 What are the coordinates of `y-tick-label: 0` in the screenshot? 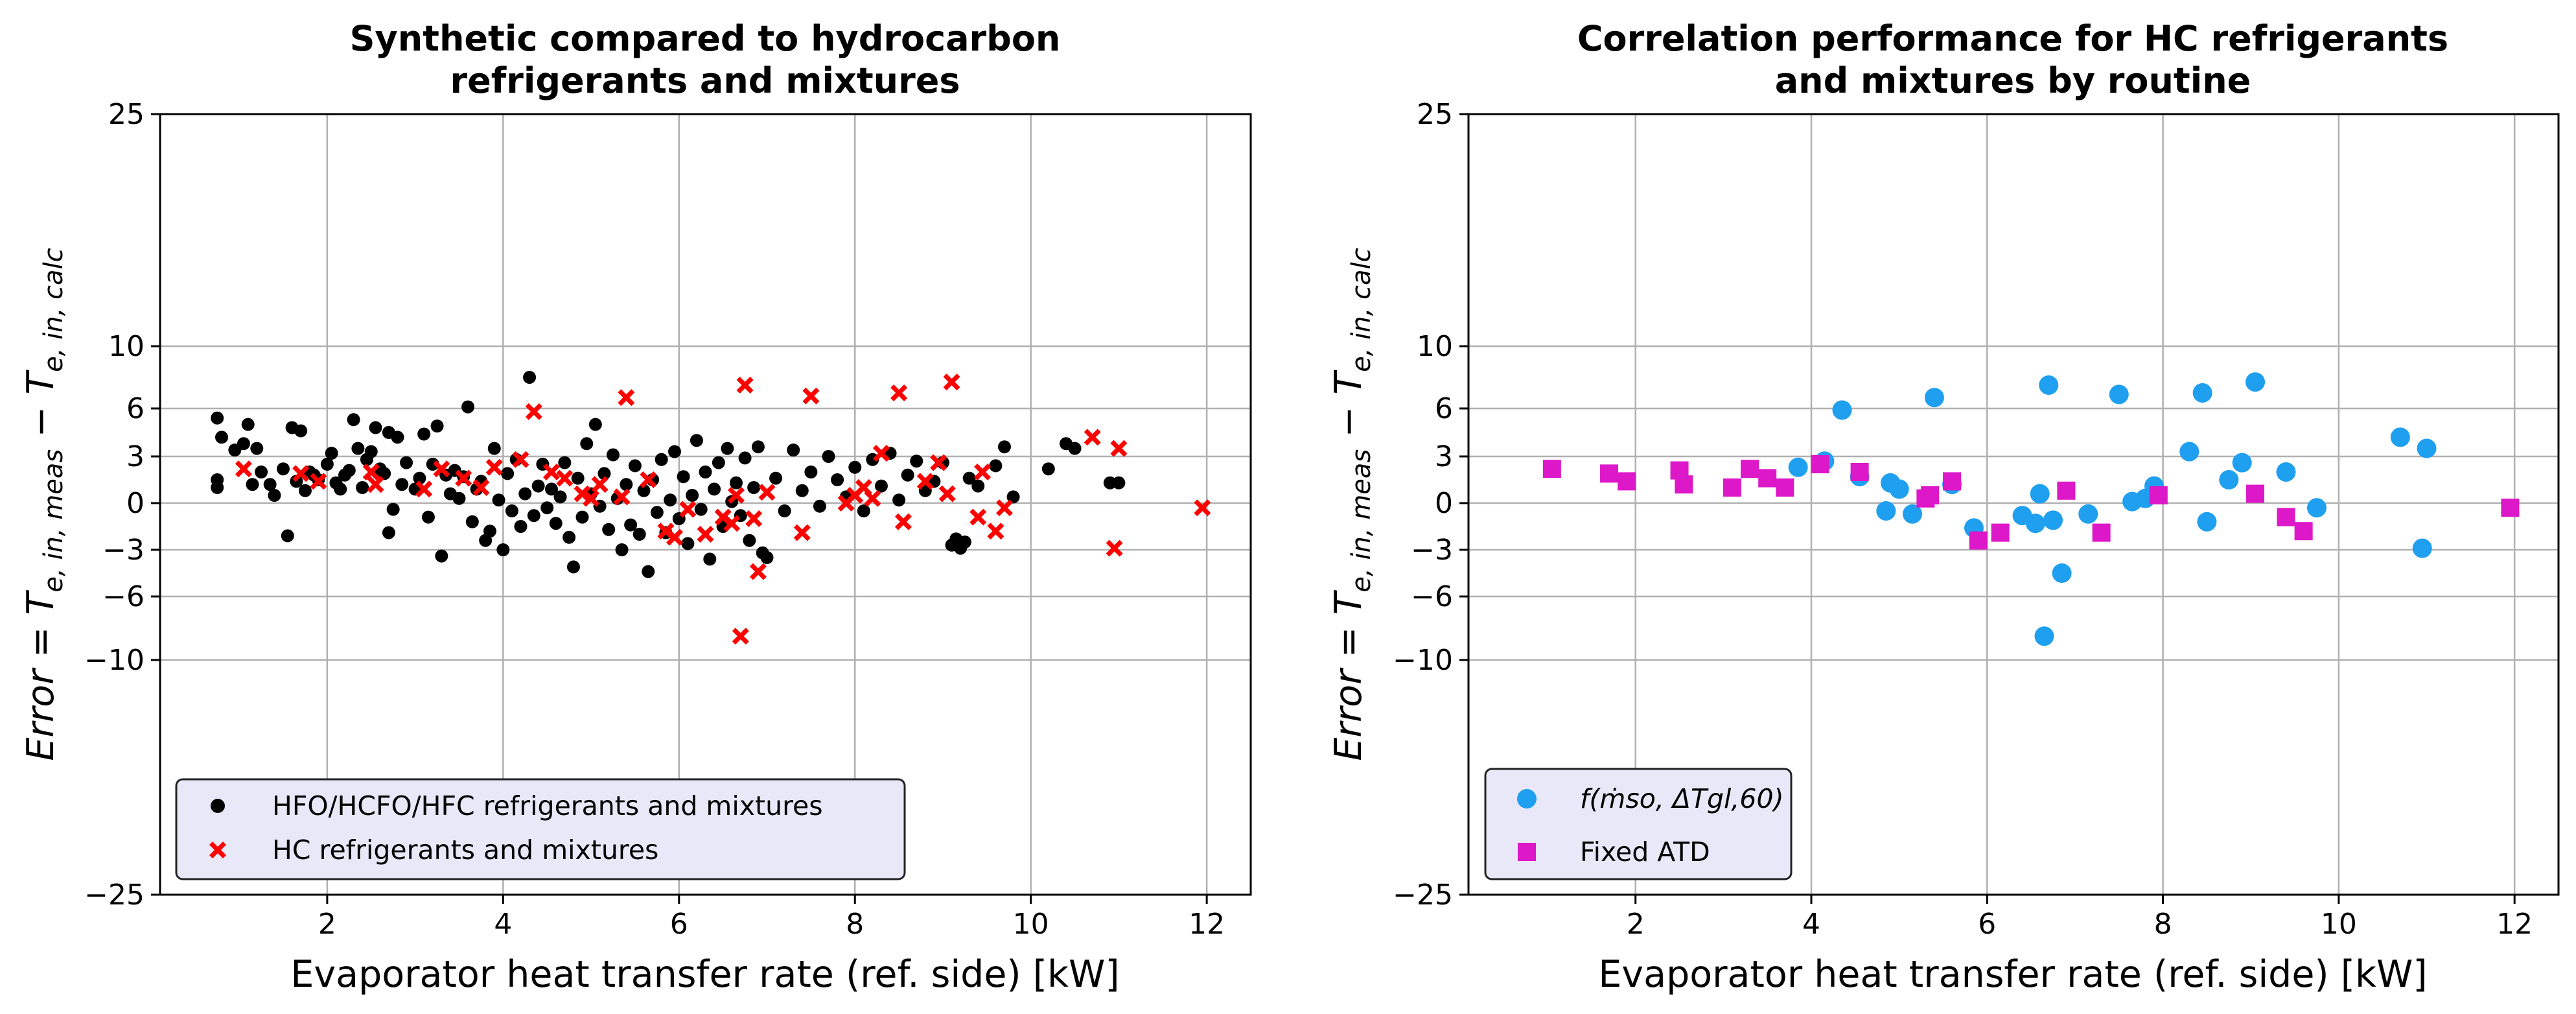 It's located at (136, 504).